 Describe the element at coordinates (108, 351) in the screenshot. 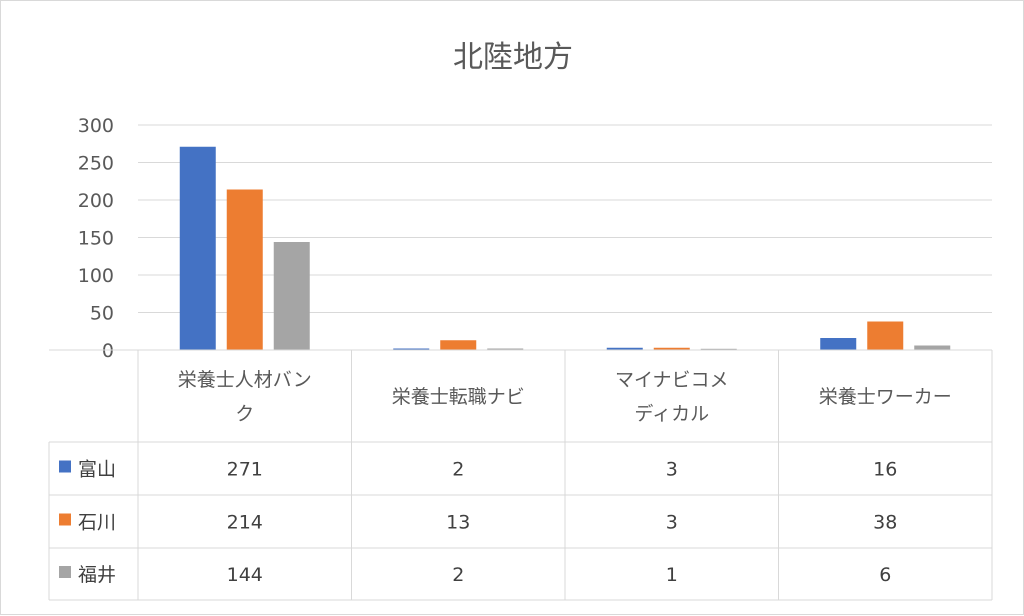

I see `y-tick-label: 0` at that location.